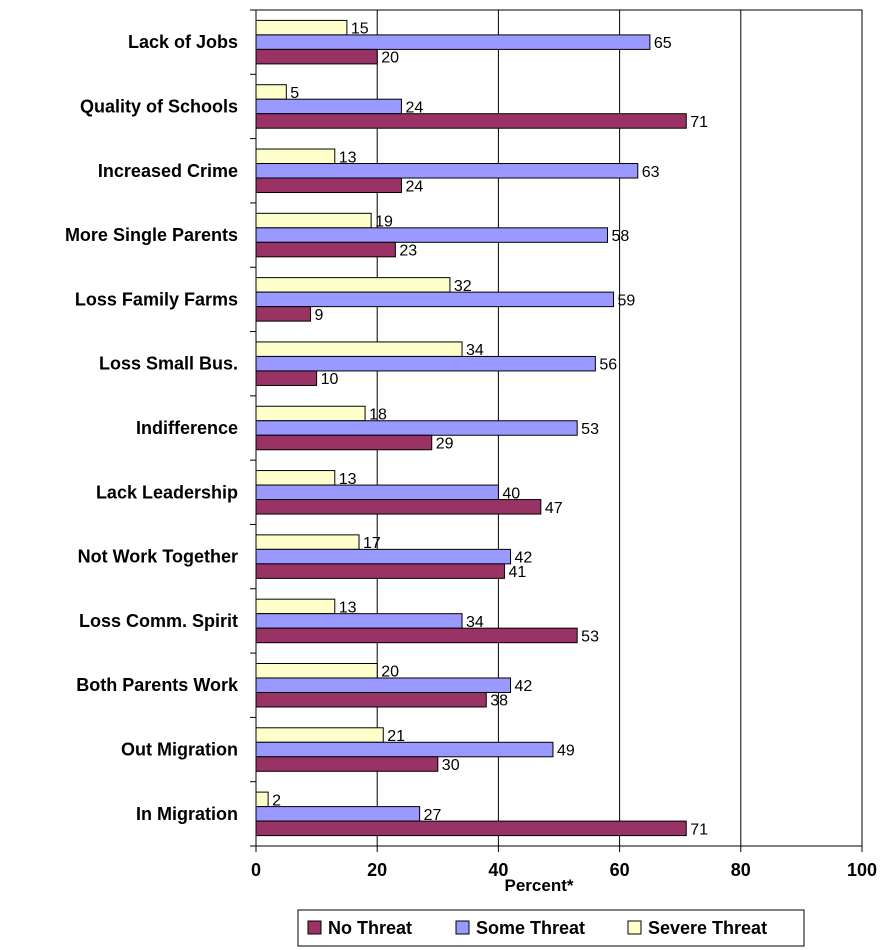 The width and height of the screenshot is (892, 950). Describe the element at coordinates (627, 300) in the screenshot. I see `data-label: 59` at that location.